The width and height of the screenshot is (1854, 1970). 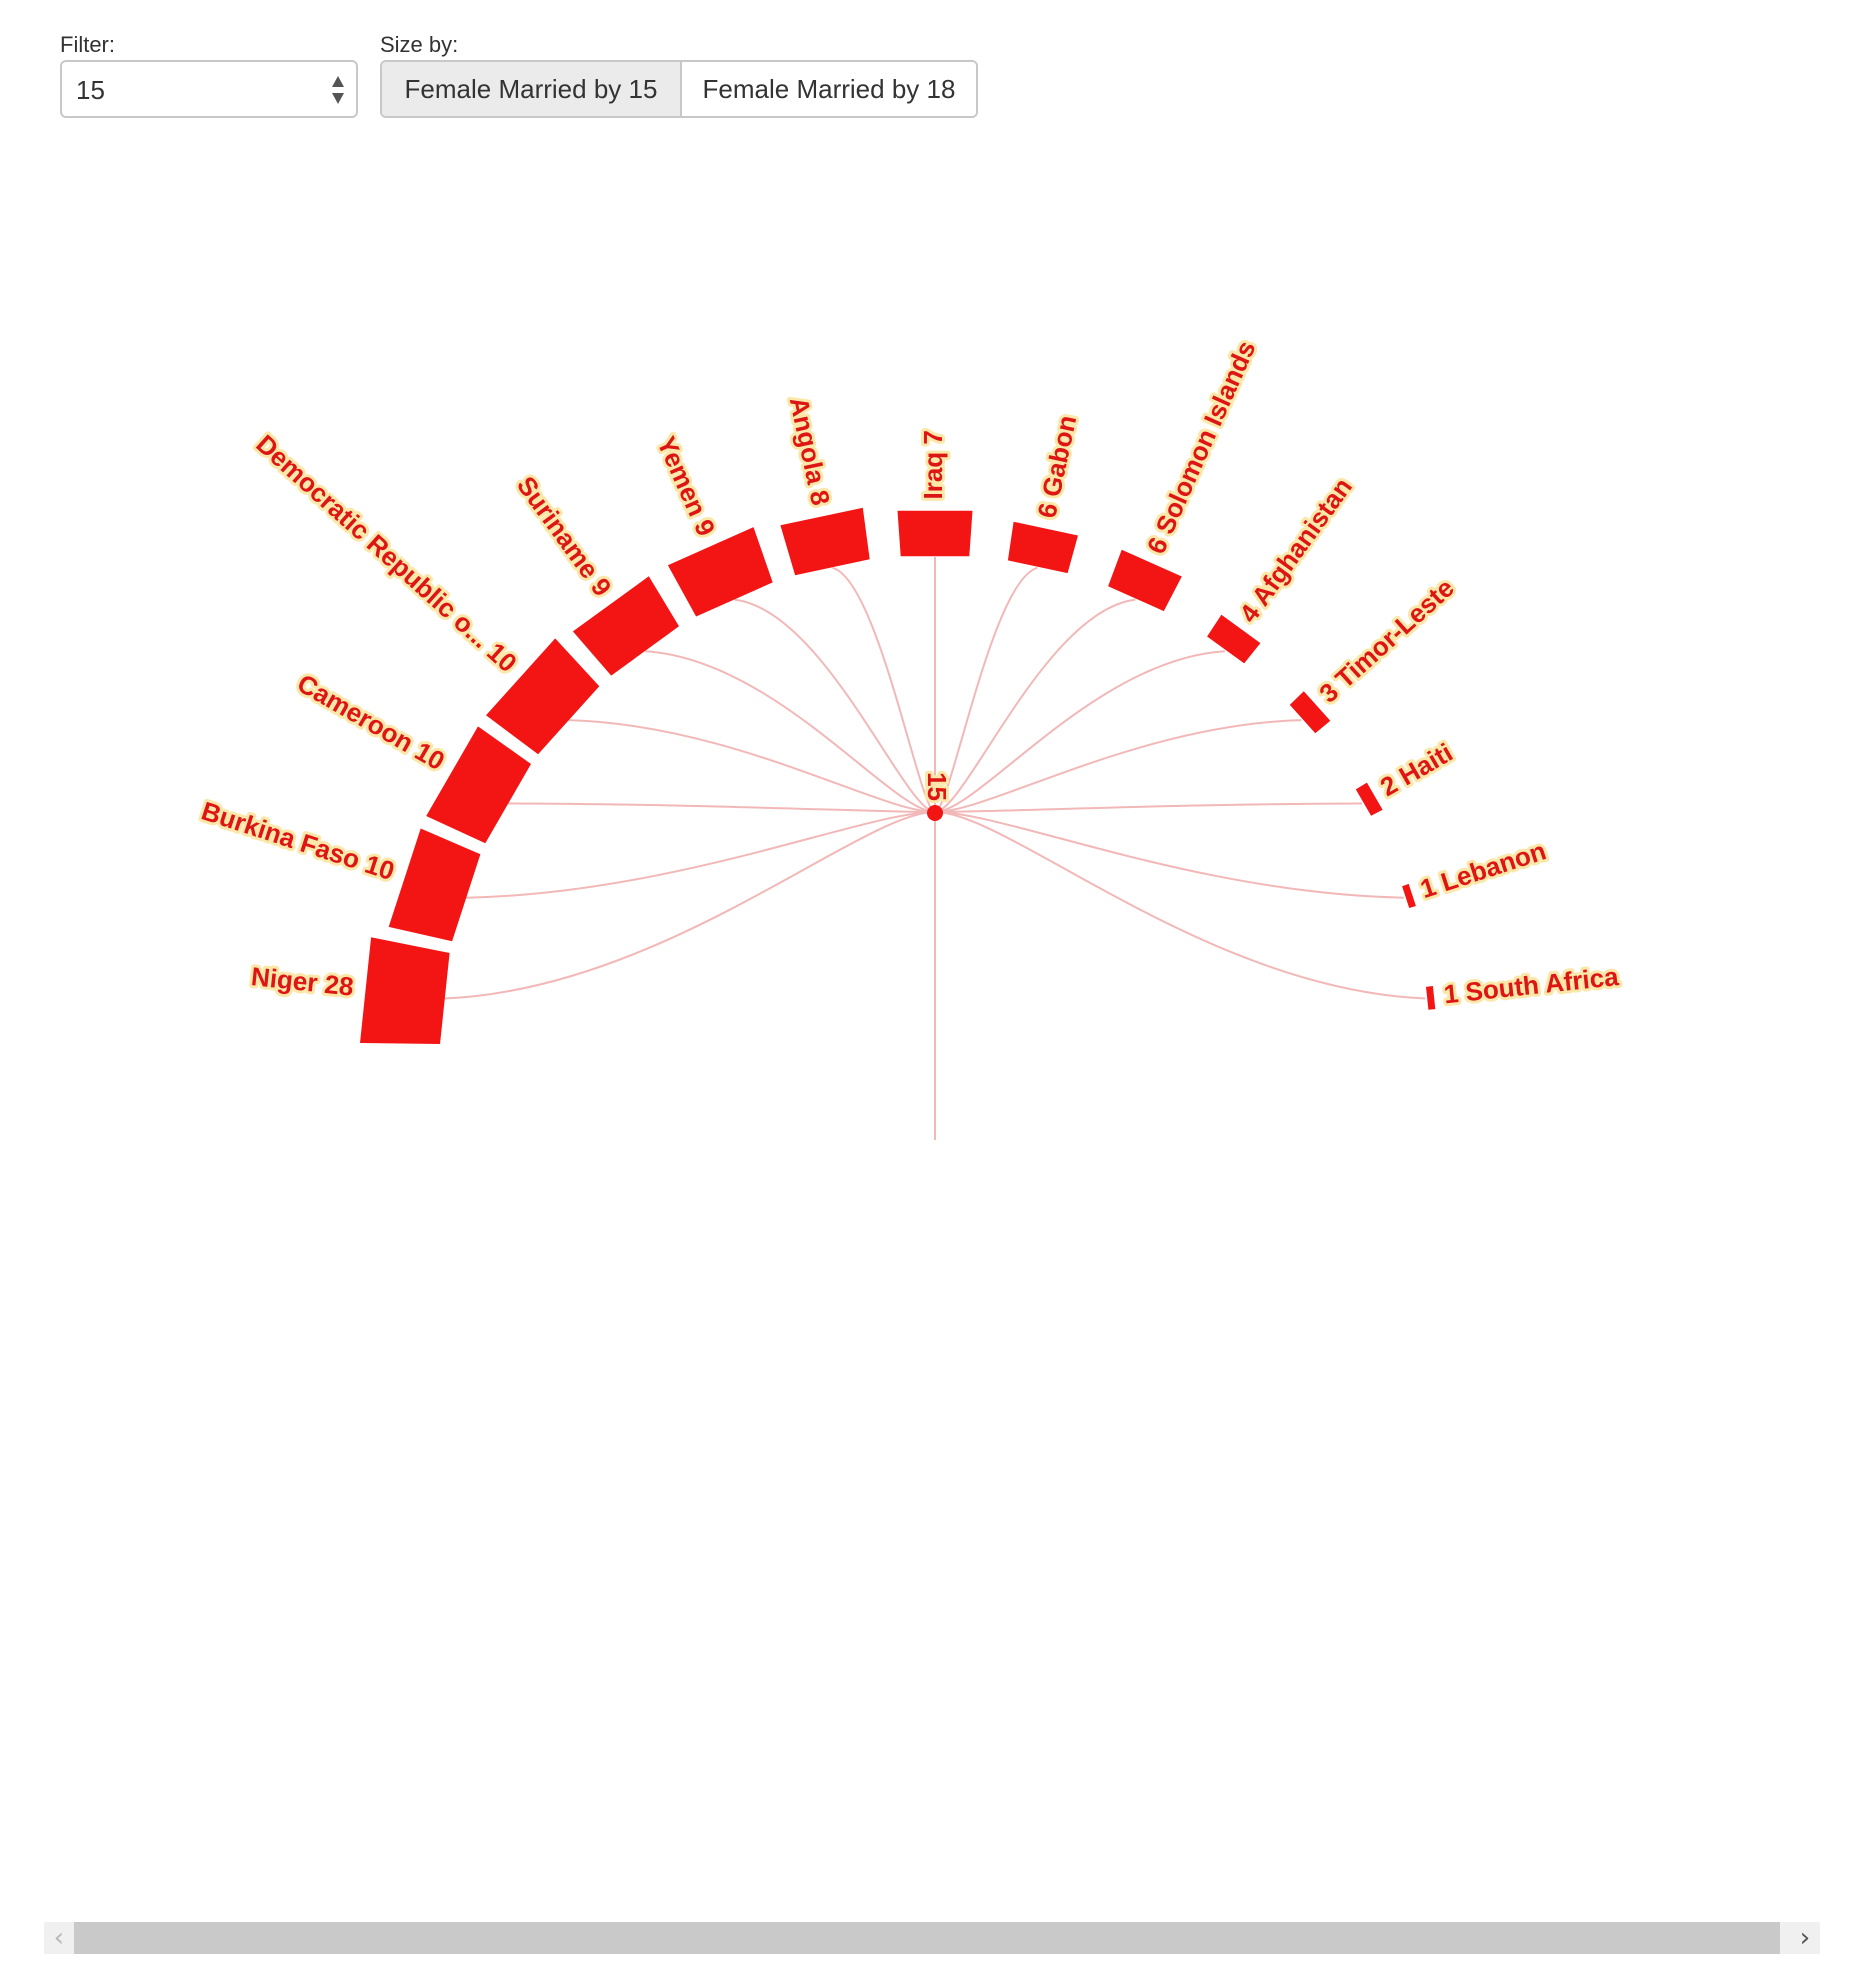 What do you see at coordinates (1431, 998) in the screenshot?
I see `bar-south-africa` at bounding box center [1431, 998].